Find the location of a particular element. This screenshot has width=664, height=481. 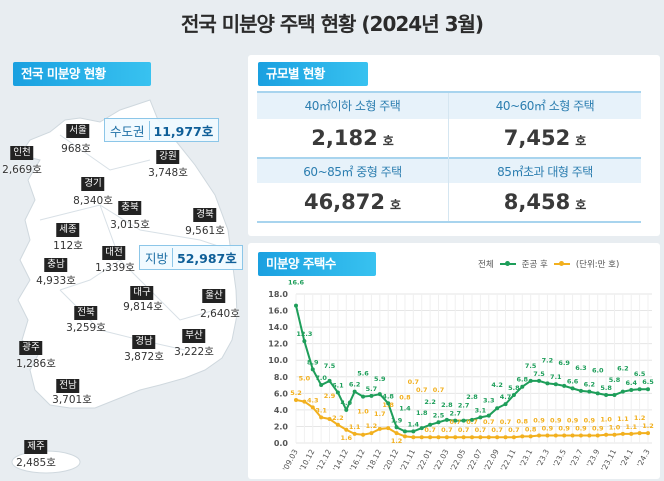

data-label: 3.3 is located at coordinates (489, 401).